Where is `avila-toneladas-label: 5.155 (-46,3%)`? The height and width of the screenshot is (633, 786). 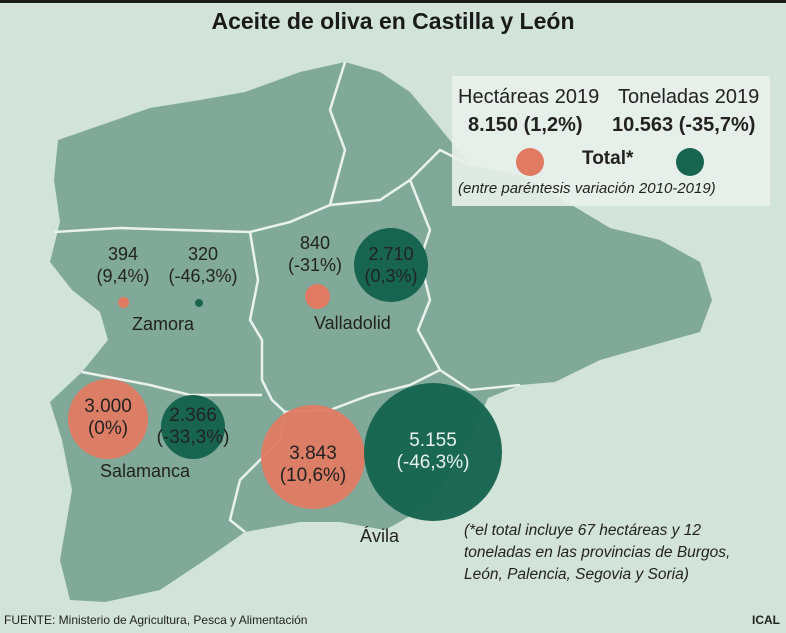 avila-toneladas-label: 5.155 (-46,3%) is located at coordinates (433, 452).